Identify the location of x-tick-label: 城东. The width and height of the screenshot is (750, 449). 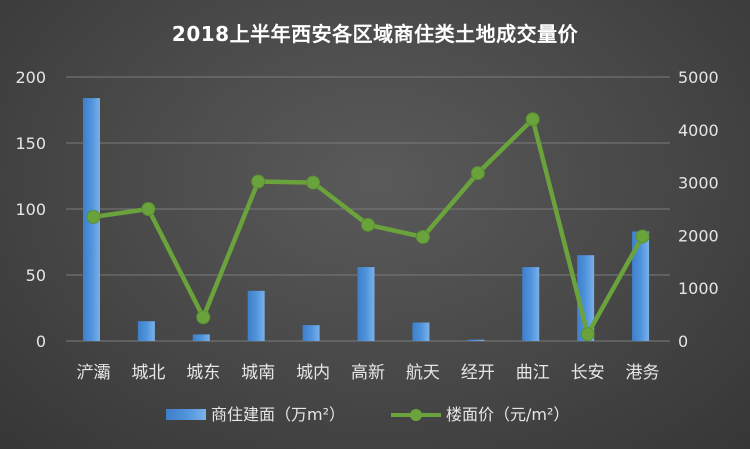
(203, 373).